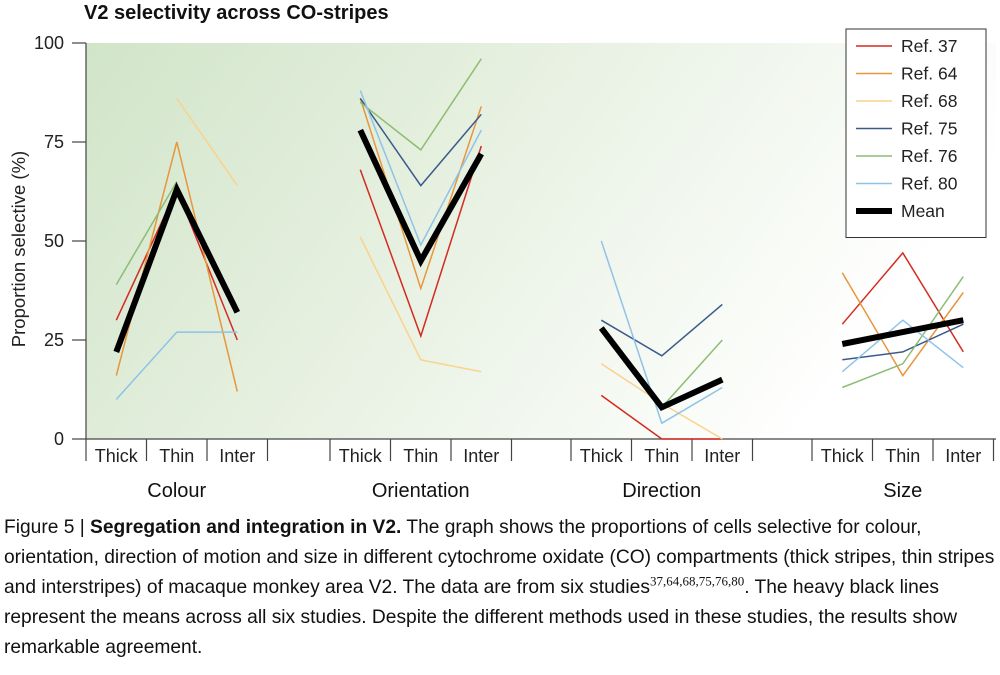 This screenshot has width=1000, height=675. I want to click on legend-label: Mean, so click(923, 211).